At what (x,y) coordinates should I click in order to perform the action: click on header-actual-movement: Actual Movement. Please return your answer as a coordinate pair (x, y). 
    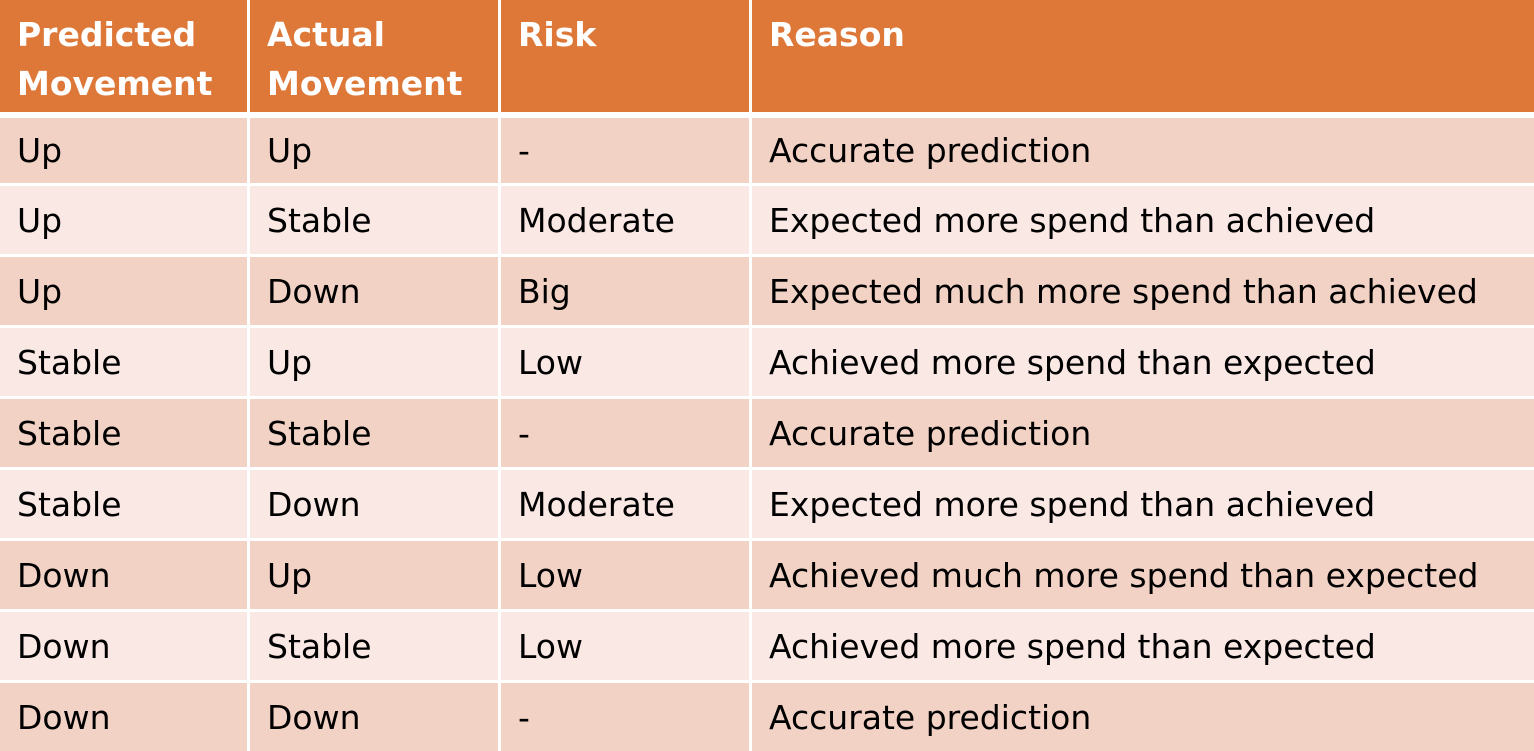
    Looking at the image, I should click on (374, 56).